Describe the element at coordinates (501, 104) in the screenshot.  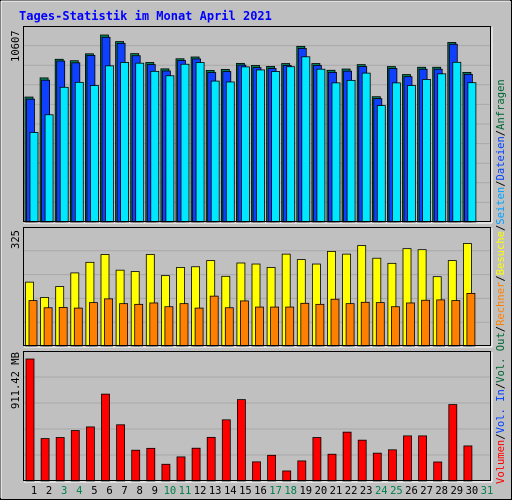
I see `legend-item-anfragen: Anfragen` at that location.